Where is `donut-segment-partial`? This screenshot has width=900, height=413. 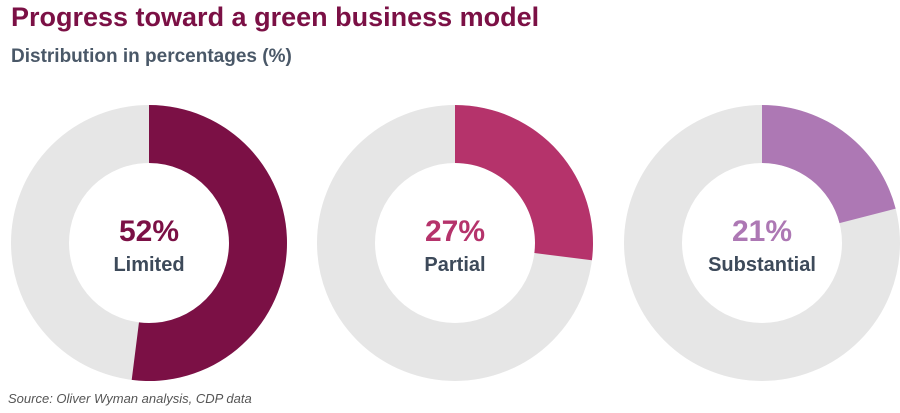
donut-segment-partial is located at coordinates (524, 183).